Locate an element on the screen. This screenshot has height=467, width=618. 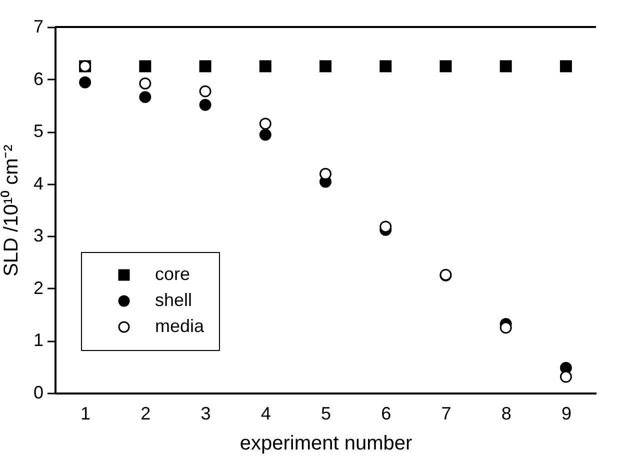
y-tick-label: 1 is located at coordinates (38, 340).